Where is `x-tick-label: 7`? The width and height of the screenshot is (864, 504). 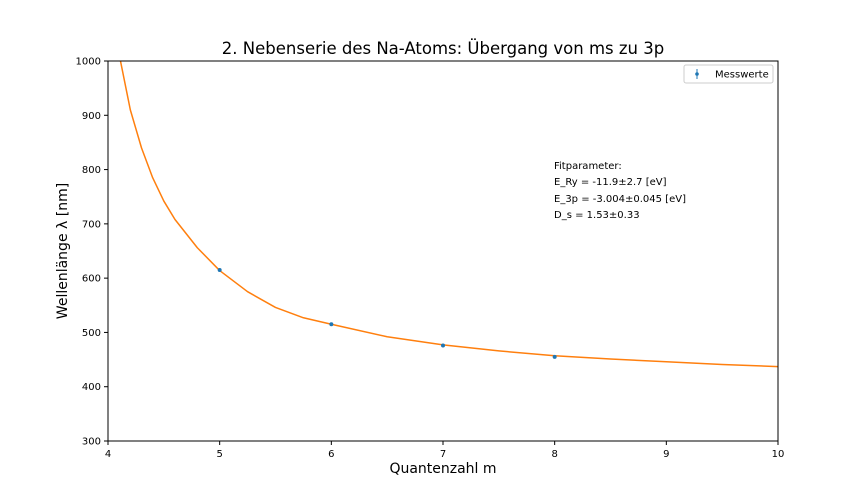 x-tick-label: 7 is located at coordinates (443, 454).